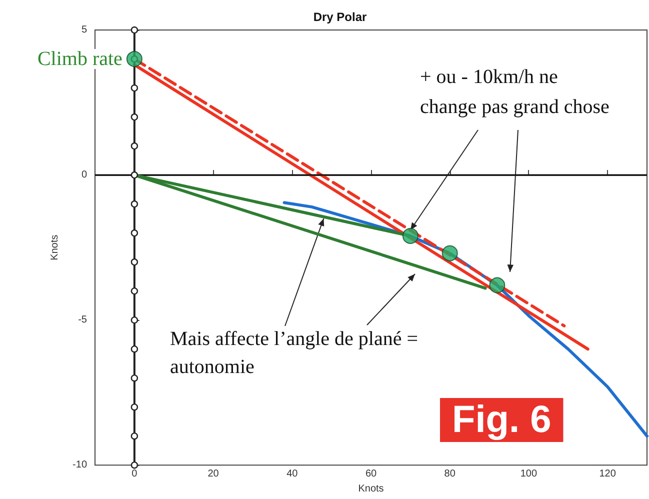 Image resolution: width=649 pixels, height=499 pixels. I want to click on chart-title: Dry Polar, so click(340, 17).